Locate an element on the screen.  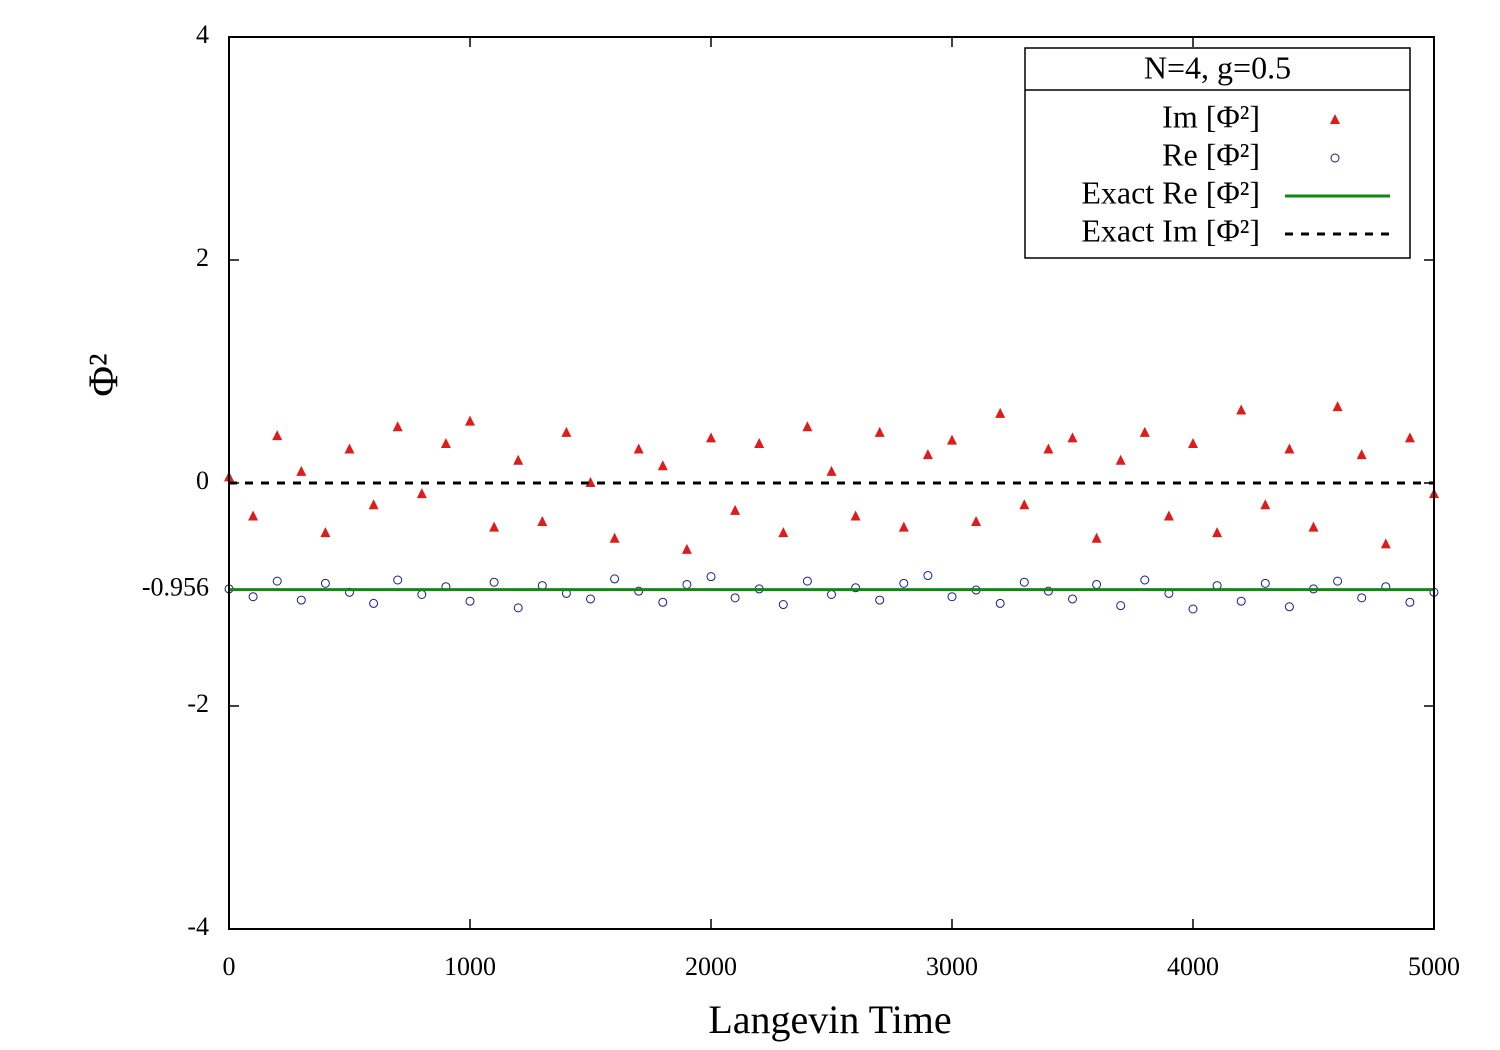
legend-label: Im [Φ²] is located at coordinates (1211, 116).